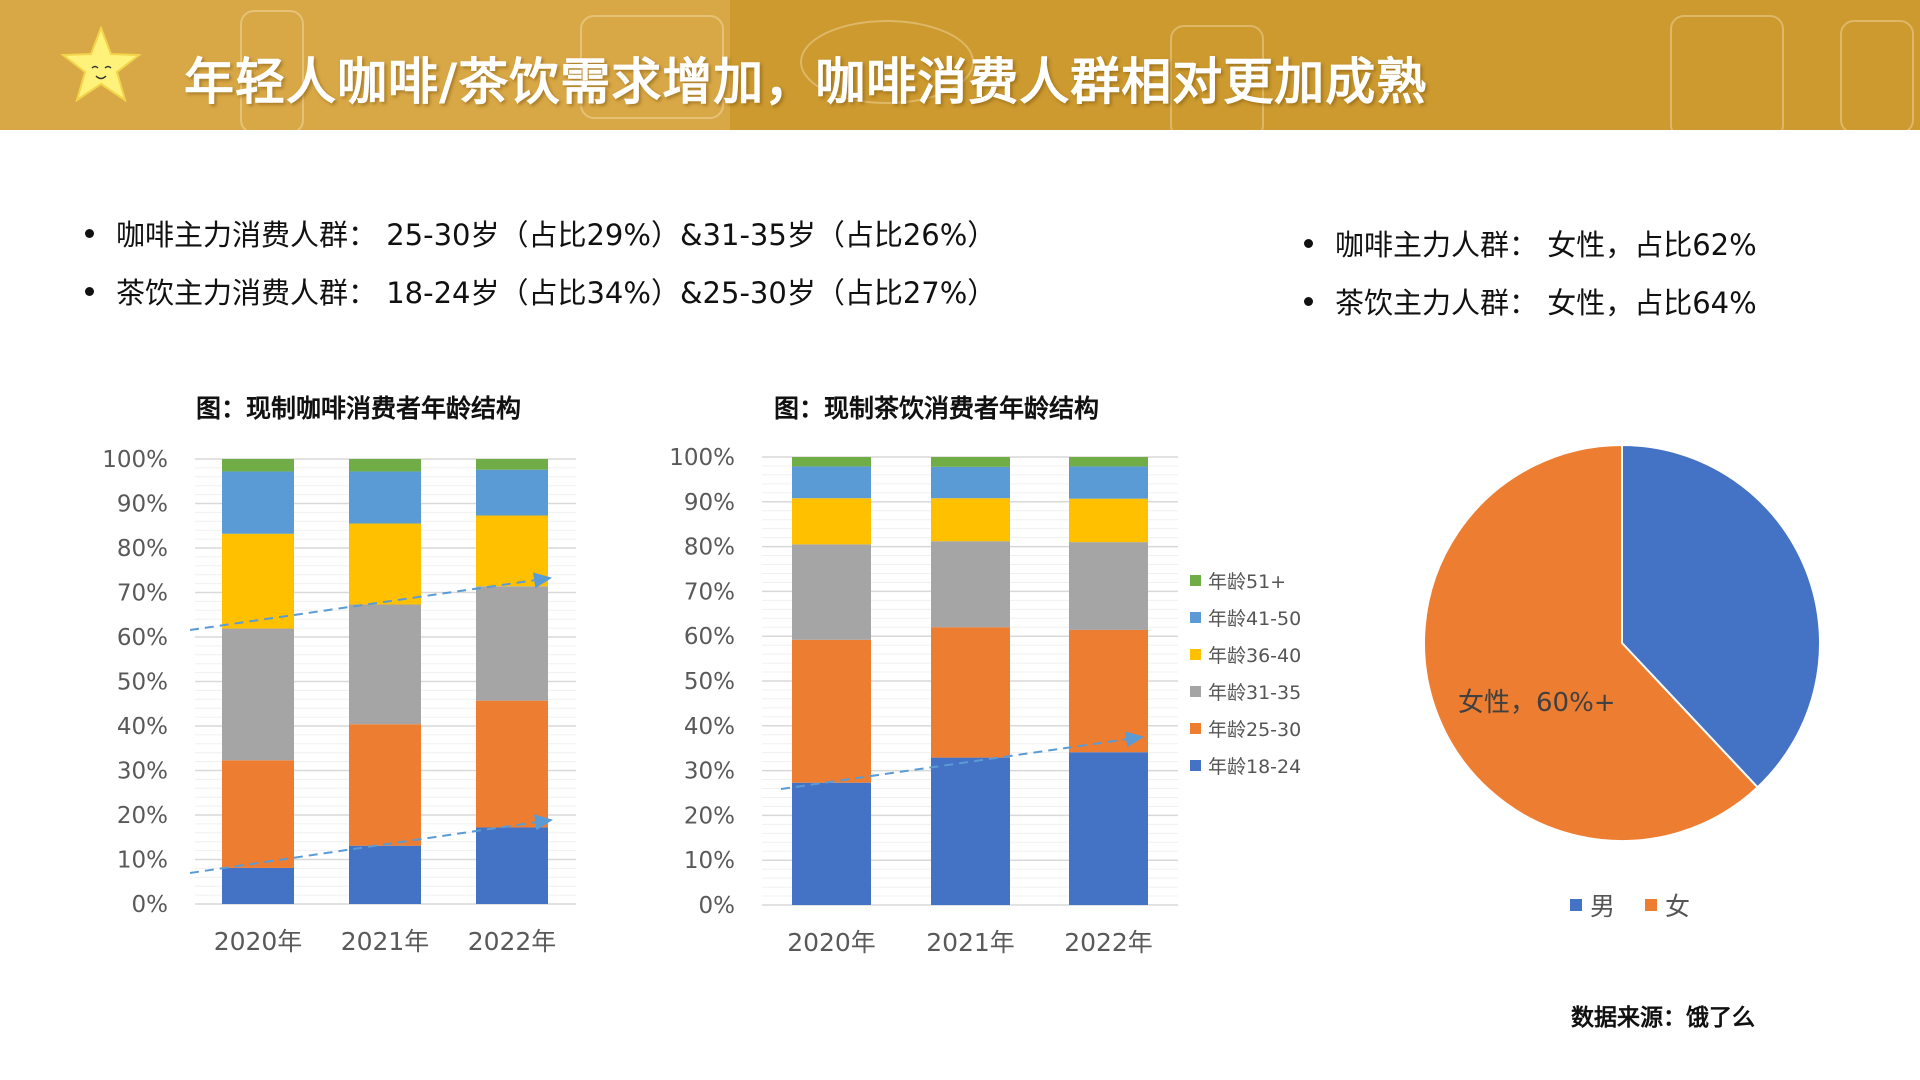 Image resolution: width=1920 pixels, height=1080 pixels. What do you see at coordinates (1591, 642) in the screenshot?
I see `pie-slice-female` at bounding box center [1591, 642].